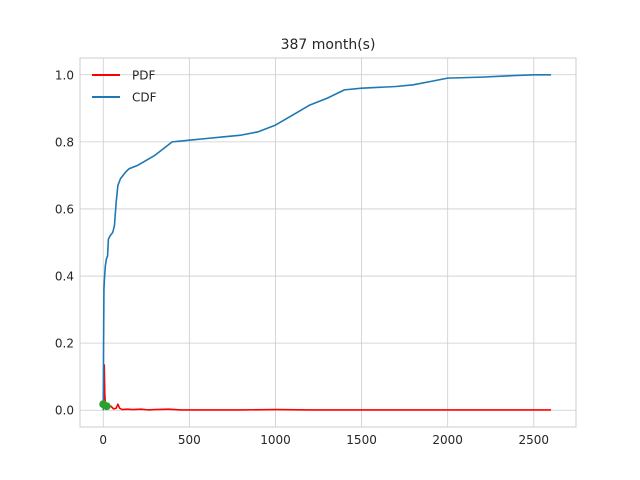 This screenshot has width=640, height=480. What do you see at coordinates (64, 411) in the screenshot?
I see `y-tick-label: 0.0` at bounding box center [64, 411].